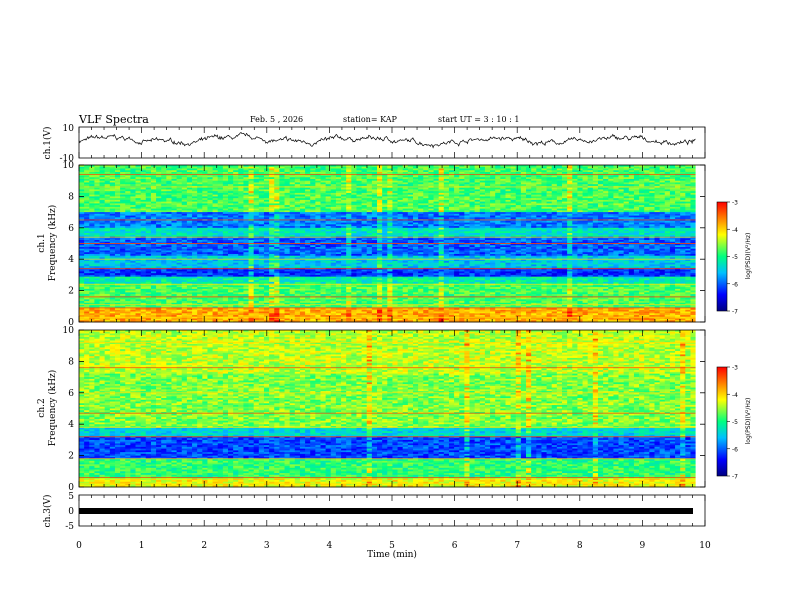 Image resolution: width=792 pixels, height=612 pixels. I want to click on figure-title: VLF Spectra, so click(113, 119).